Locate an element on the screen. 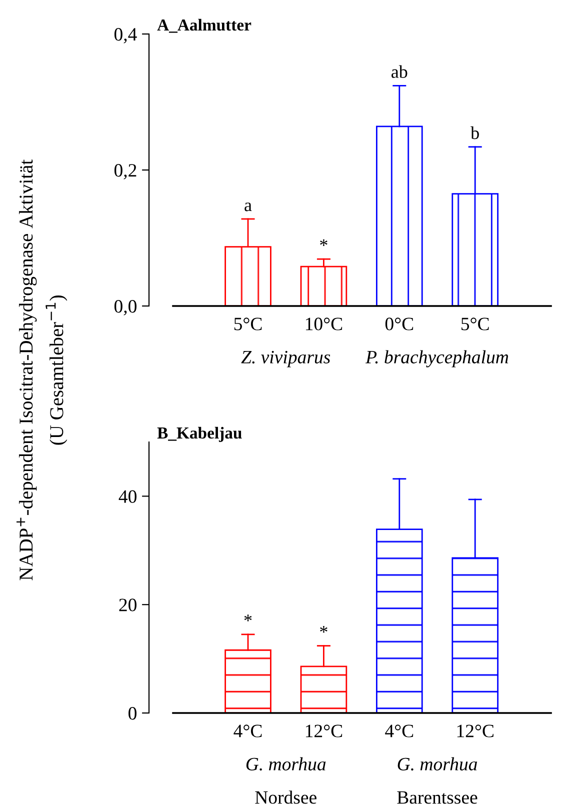 The width and height of the screenshot is (569, 807). chart-title: B_Kabeljau is located at coordinates (199, 434).